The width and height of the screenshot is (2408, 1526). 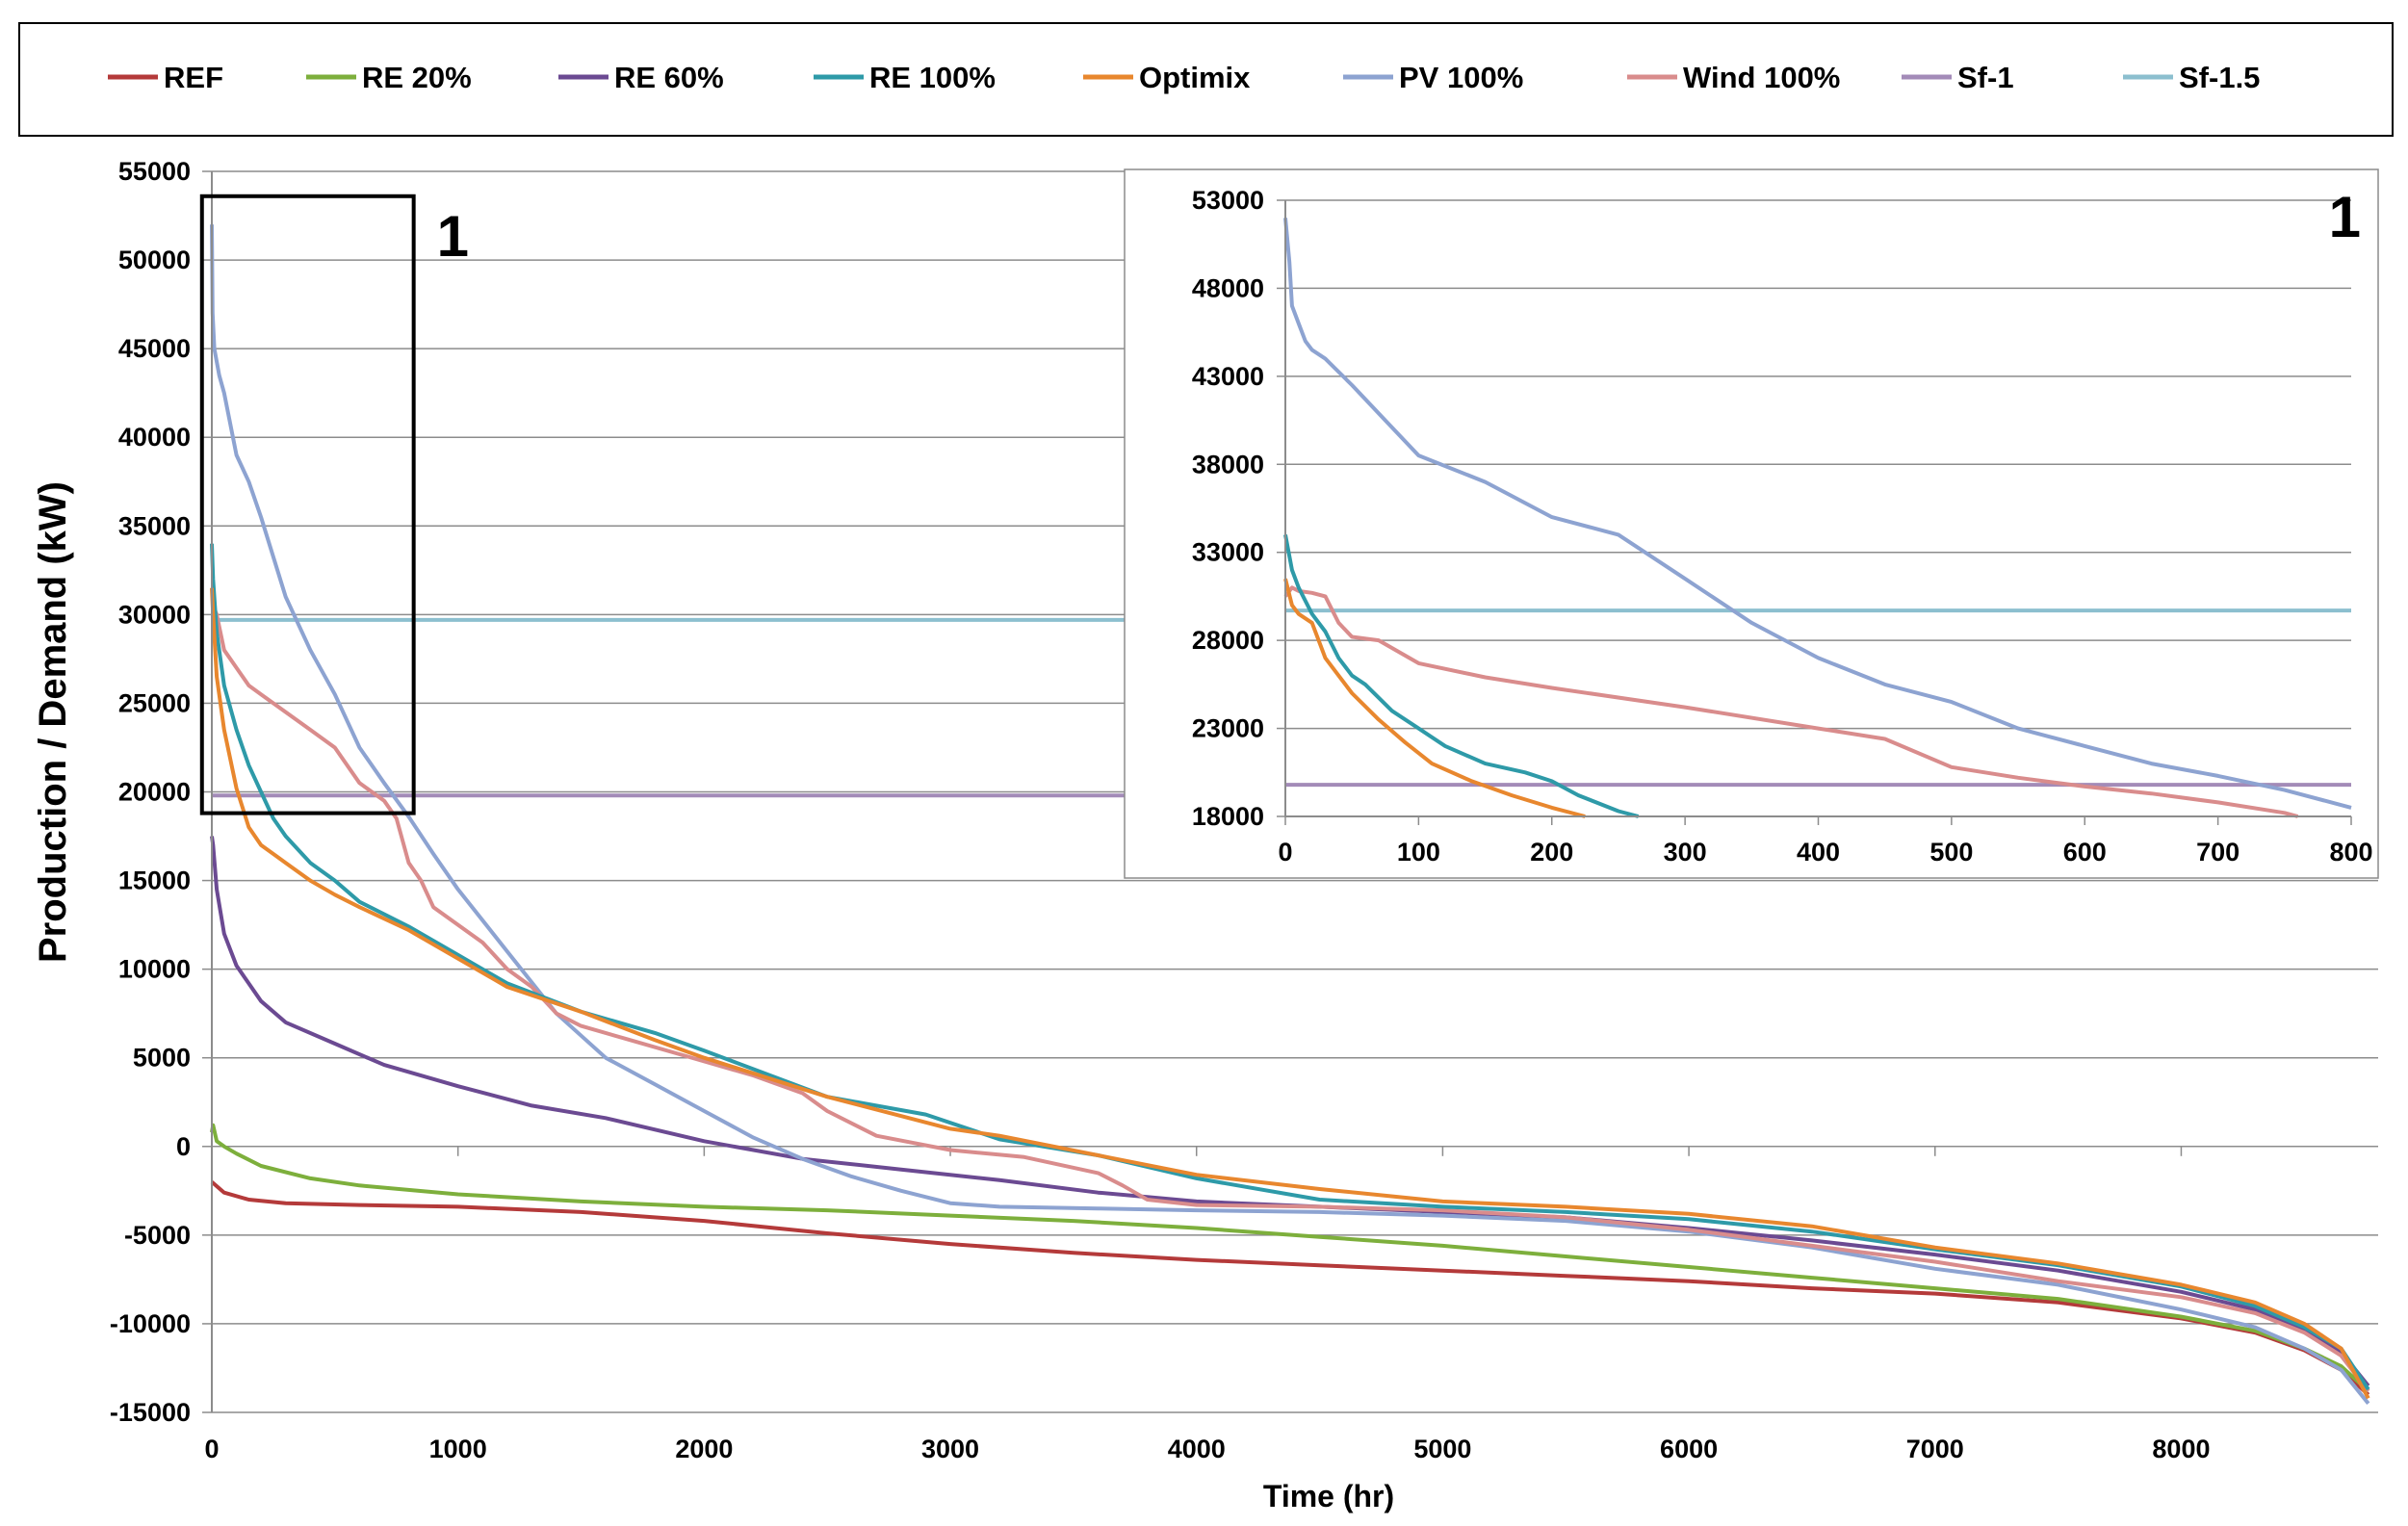 What do you see at coordinates (1290, 1289) in the screenshot?
I see `main-series-ref` at bounding box center [1290, 1289].